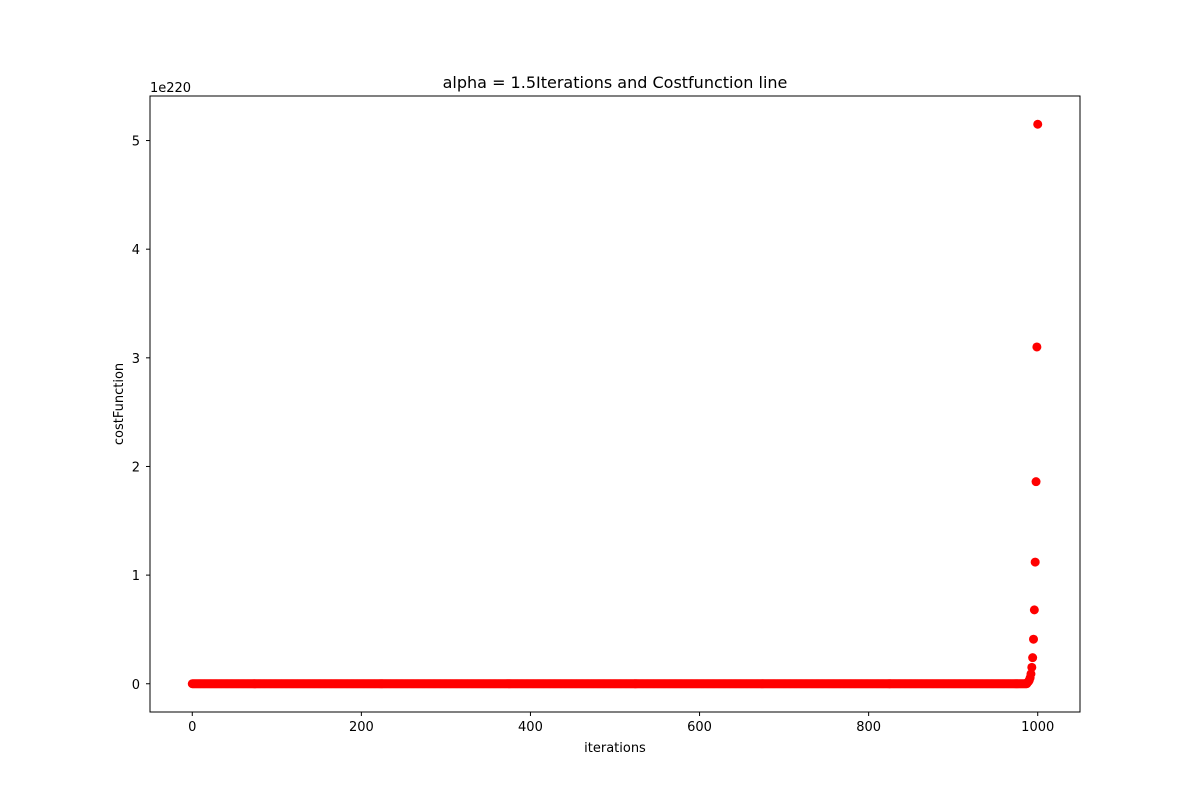 This screenshot has width=1200, height=800. What do you see at coordinates (136, 359) in the screenshot?
I see `y-tick-label: 3` at bounding box center [136, 359].